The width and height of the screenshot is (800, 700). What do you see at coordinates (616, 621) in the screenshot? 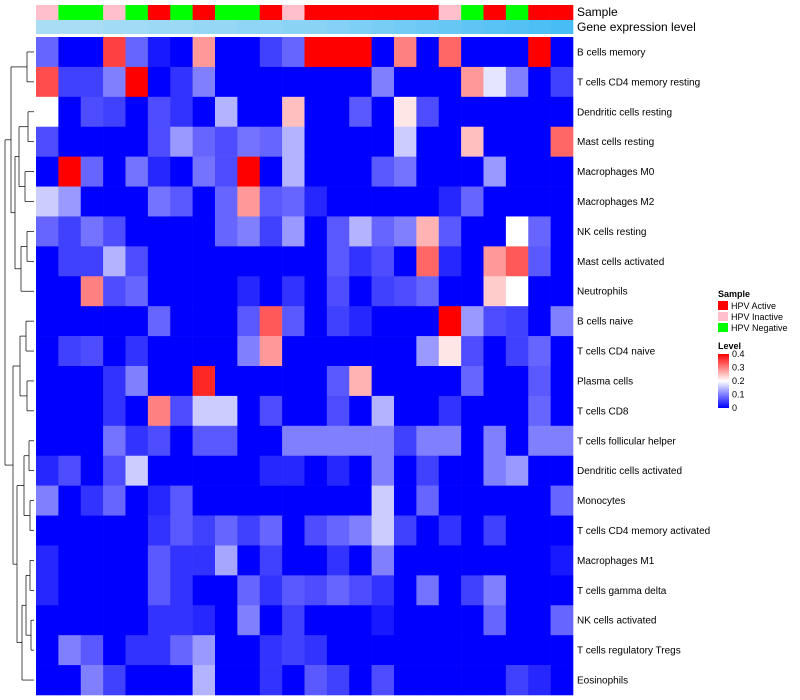
I see `row-label: NK cells activated` at bounding box center [616, 621].